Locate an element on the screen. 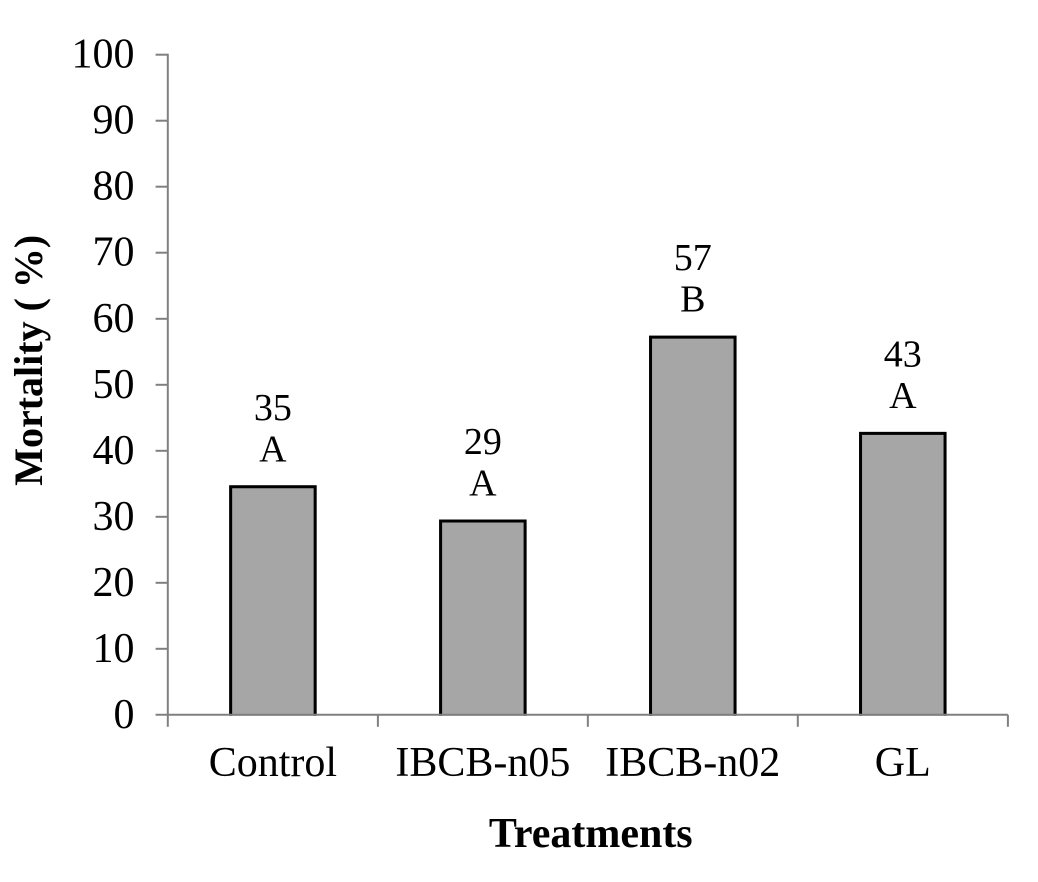 This screenshot has width=1038, height=882. svg-text: 29 is located at coordinates (483, 442).